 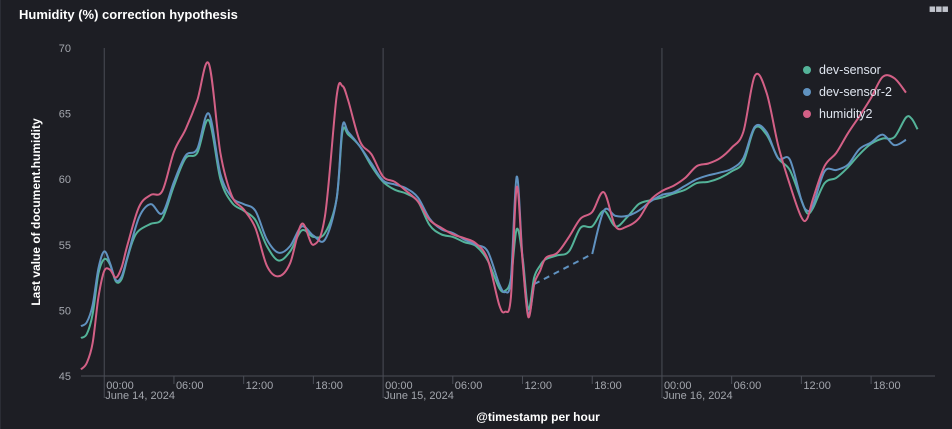 I want to click on legend-item: dev-sensor, so click(x=850, y=70).